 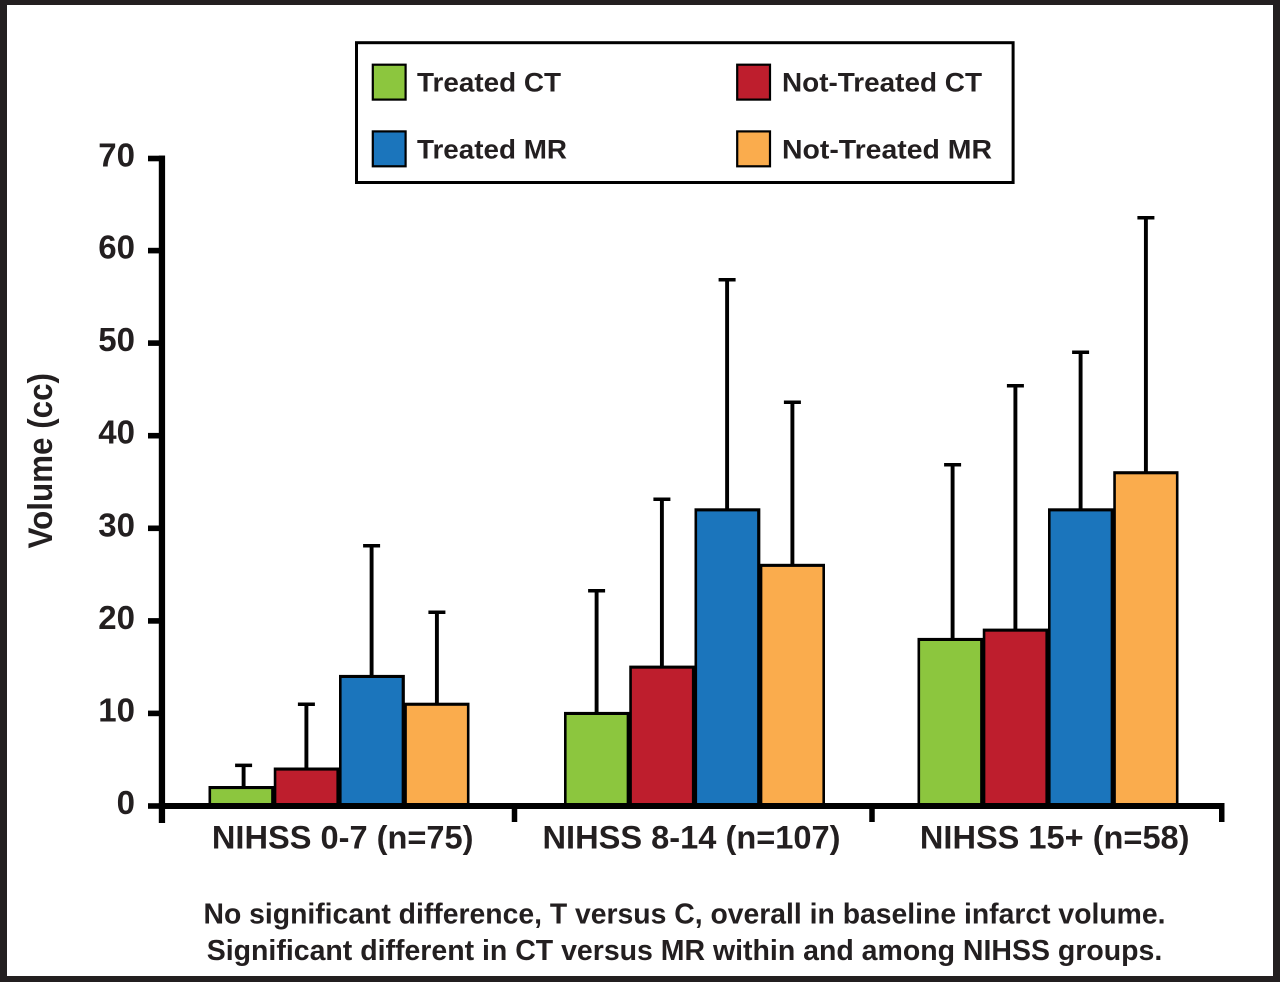 I want to click on svg-text: Treated MR, so click(x=492, y=150).